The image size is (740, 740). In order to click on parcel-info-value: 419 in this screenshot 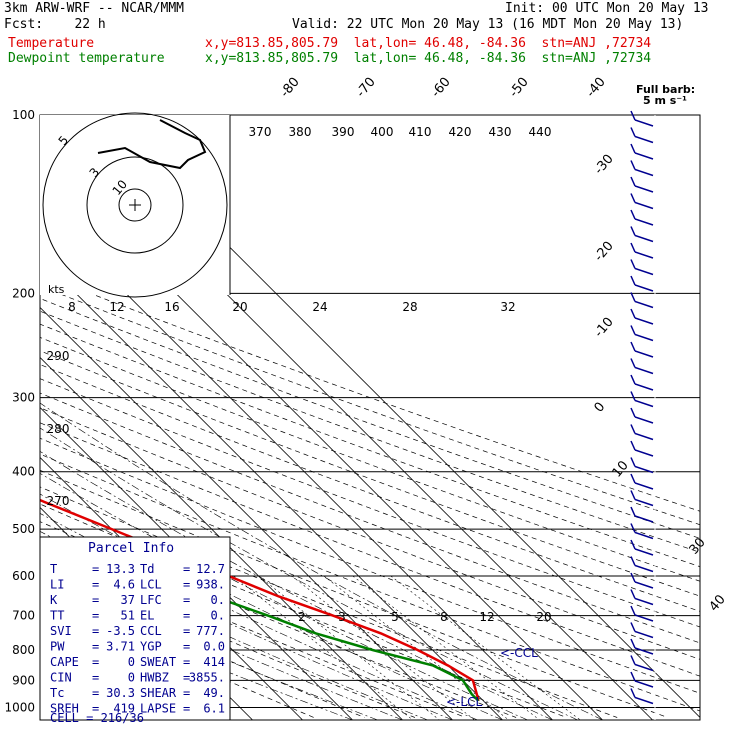, I will do `click(124, 709)`.